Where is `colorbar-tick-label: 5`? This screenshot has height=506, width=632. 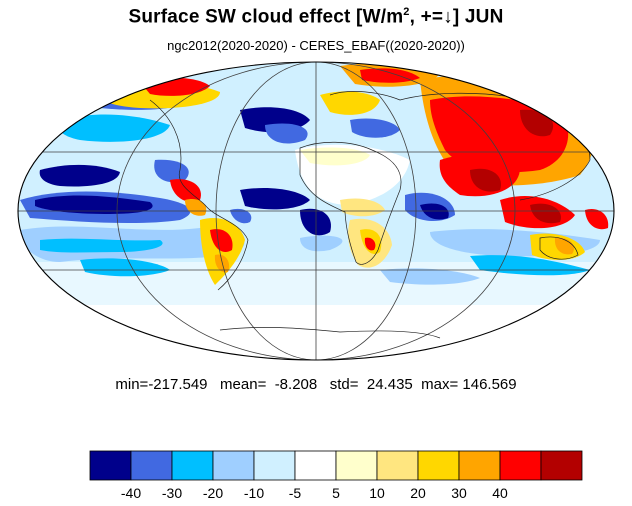
colorbar-tick-label: 5 is located at coordinates (336, 493).